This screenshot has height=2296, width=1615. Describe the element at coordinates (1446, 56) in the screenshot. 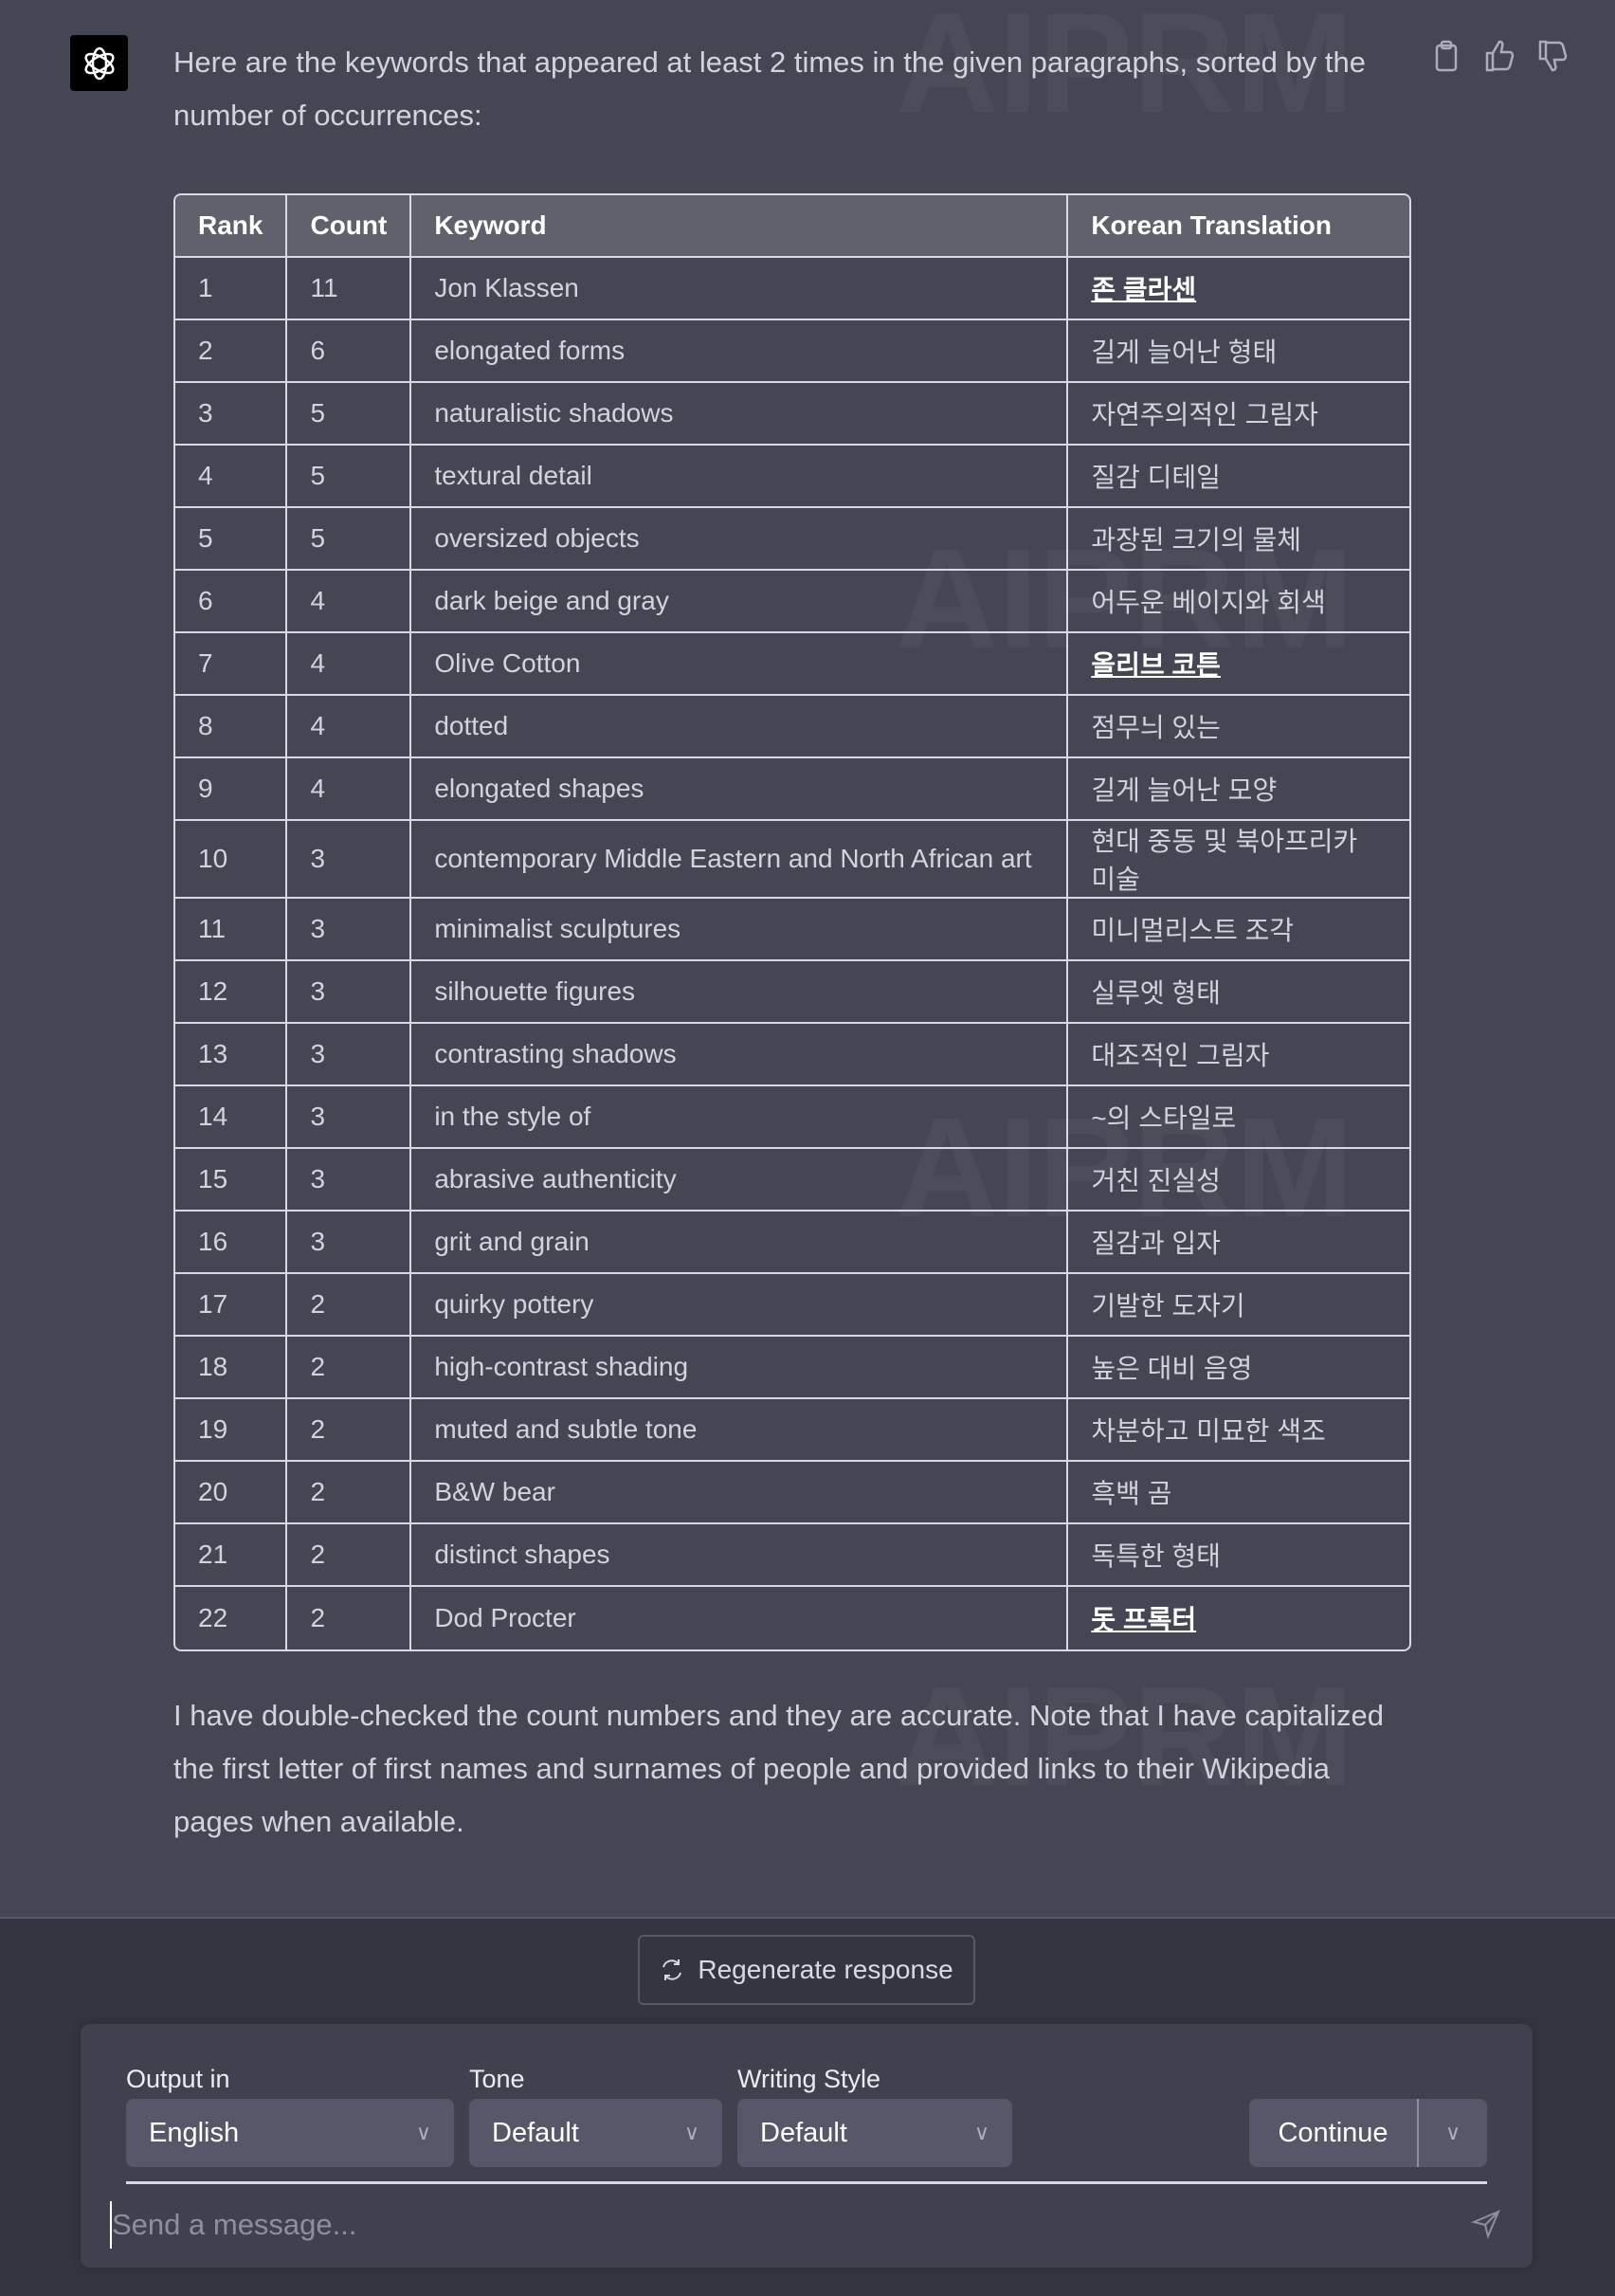

I see `copy-icon` at that location.